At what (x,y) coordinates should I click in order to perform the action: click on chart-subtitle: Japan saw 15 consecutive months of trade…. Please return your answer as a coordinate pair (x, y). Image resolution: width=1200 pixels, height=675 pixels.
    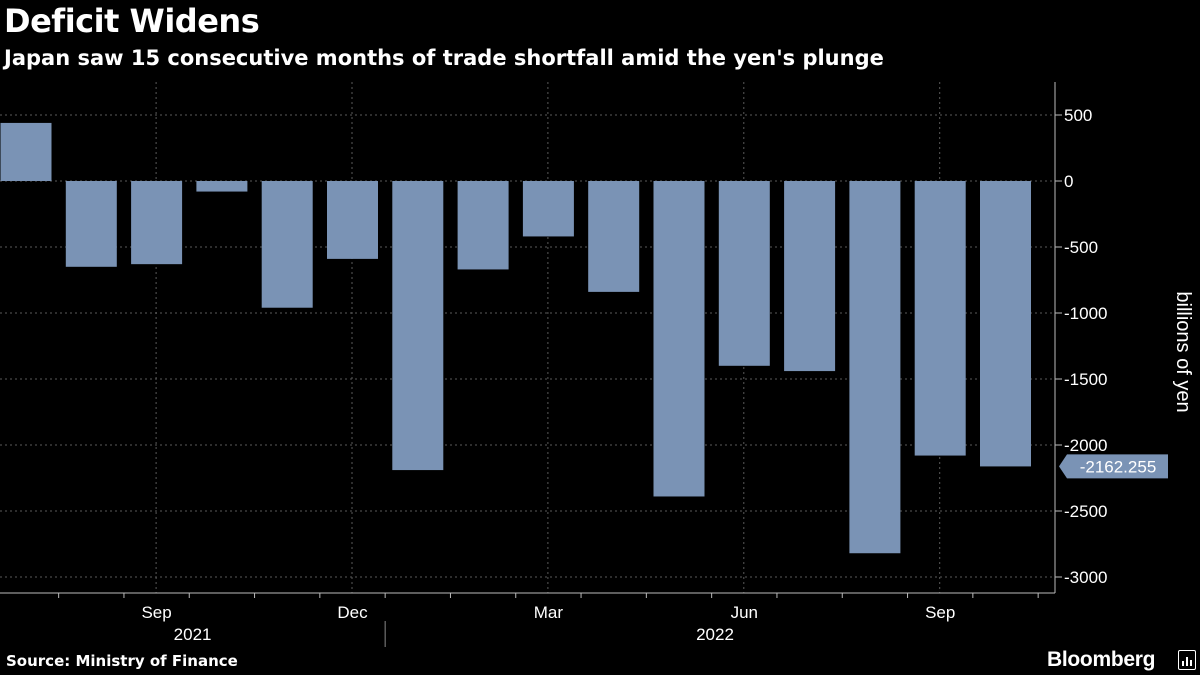
    Looking at the image, I should click on (444, 58).